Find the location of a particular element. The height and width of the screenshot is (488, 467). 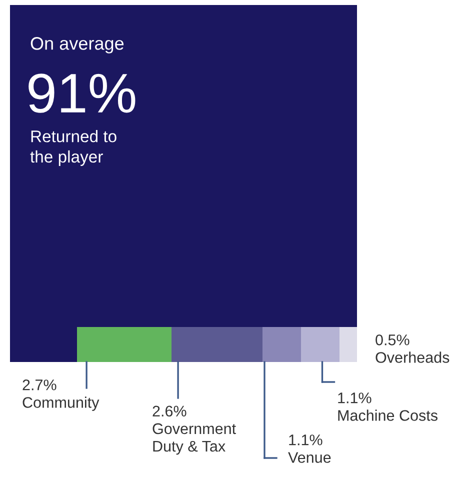

category-label: Returned to the player is located at coordinates (73, 148).